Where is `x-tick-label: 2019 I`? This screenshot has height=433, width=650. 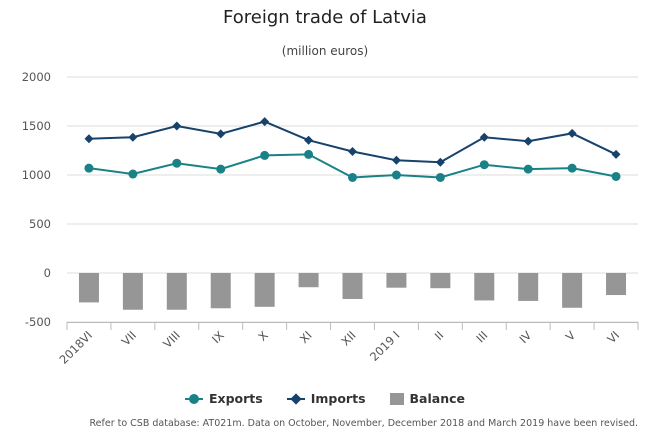 x-tick-label: 2019 I is located at coordinates (385, 346).